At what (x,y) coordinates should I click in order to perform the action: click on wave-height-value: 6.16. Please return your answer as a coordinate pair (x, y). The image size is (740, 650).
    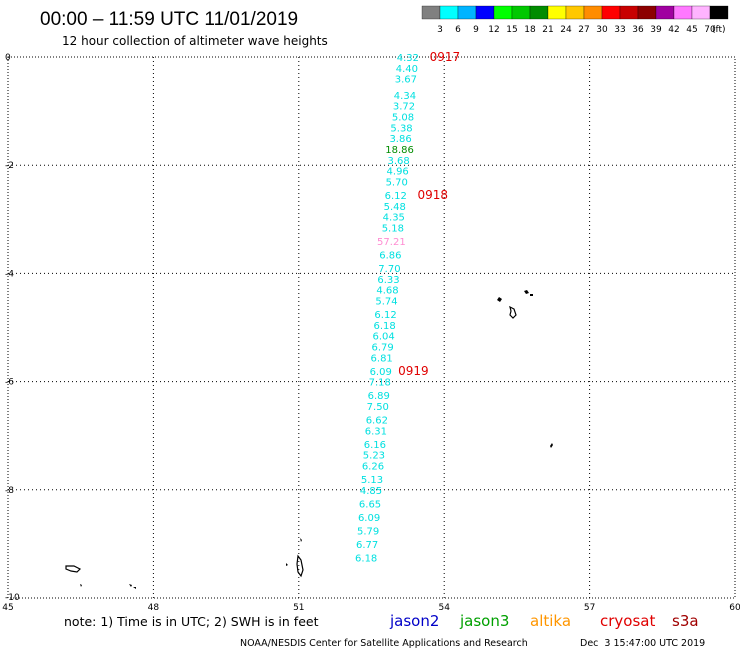
    Looking at the image, I should click on (375, 445).